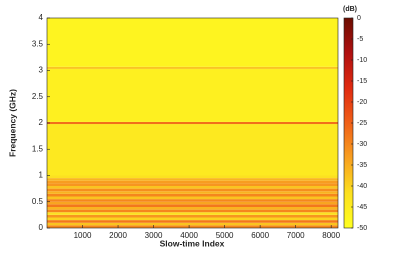  I want to click on x-axis-label: Slow-time Index, so click(192, 243).